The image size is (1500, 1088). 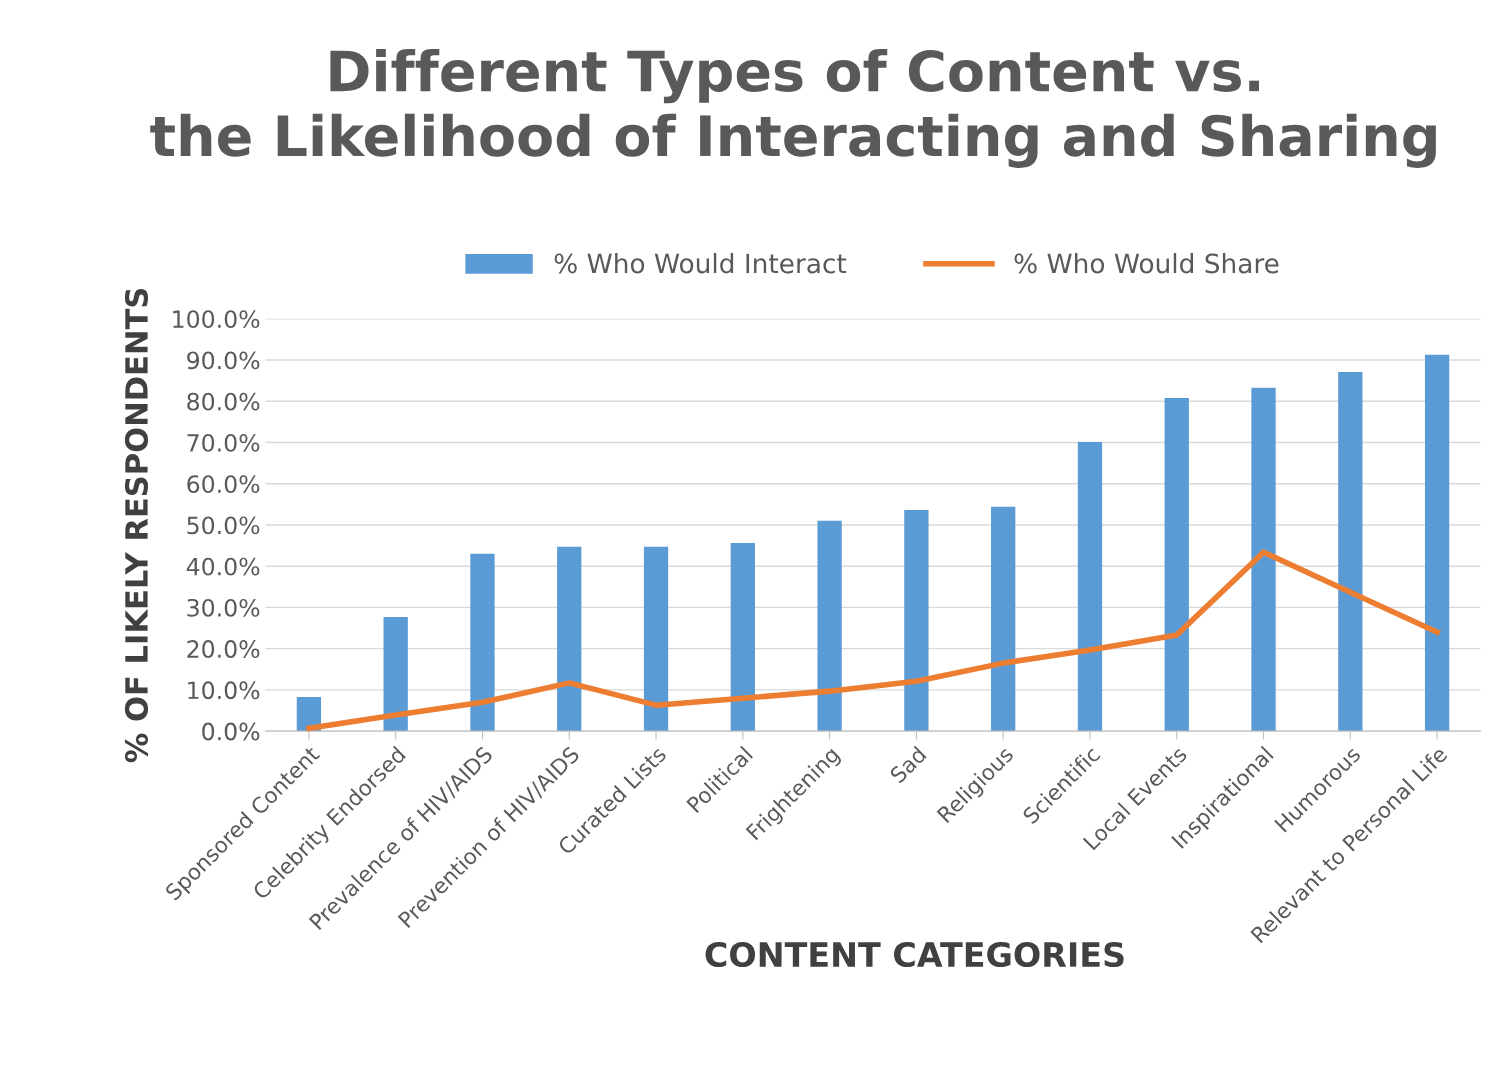 What do you see at coordinates (223, 566) in the screenshot?
I see `y-tick-label: 40.0%` at bounding box center [223, 566].